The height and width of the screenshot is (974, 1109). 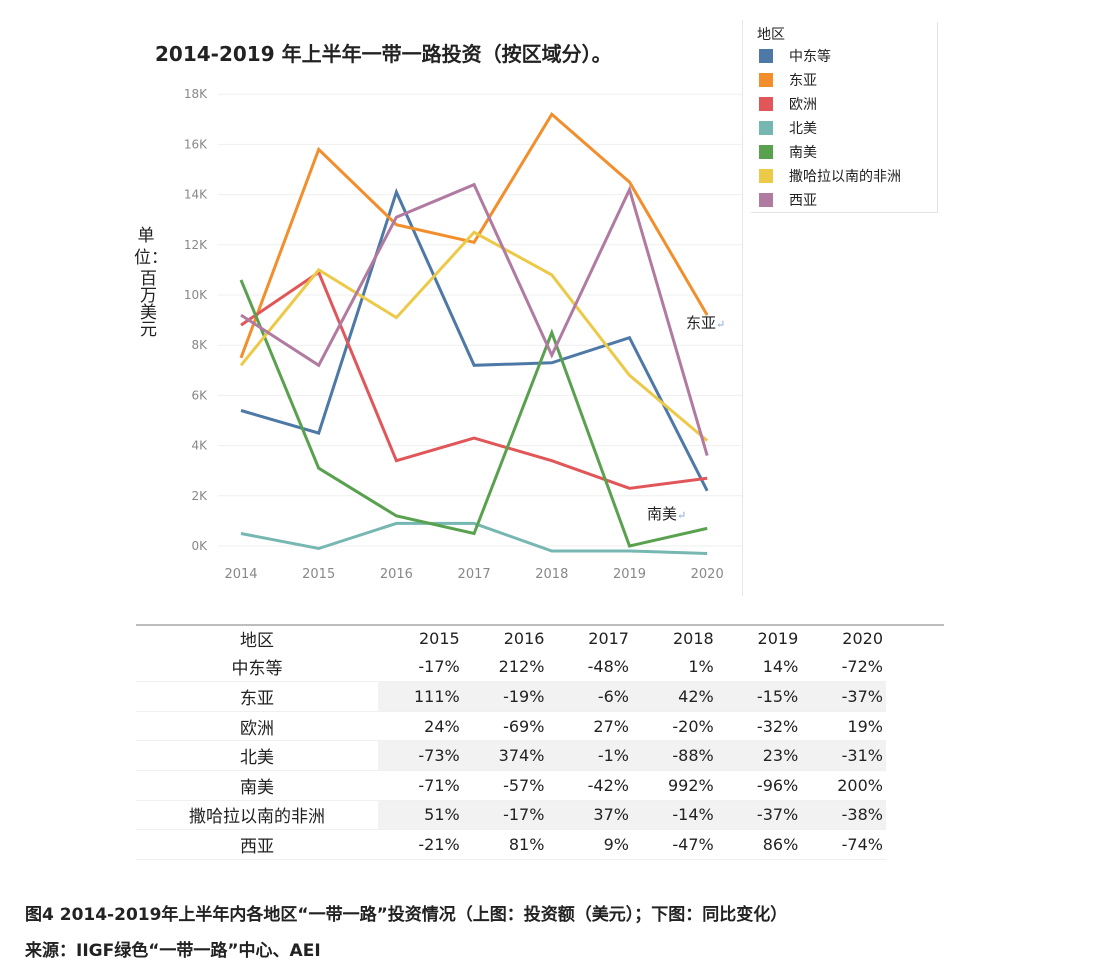 I want to click on table-cell: 42%, so click(x=674, y=696).